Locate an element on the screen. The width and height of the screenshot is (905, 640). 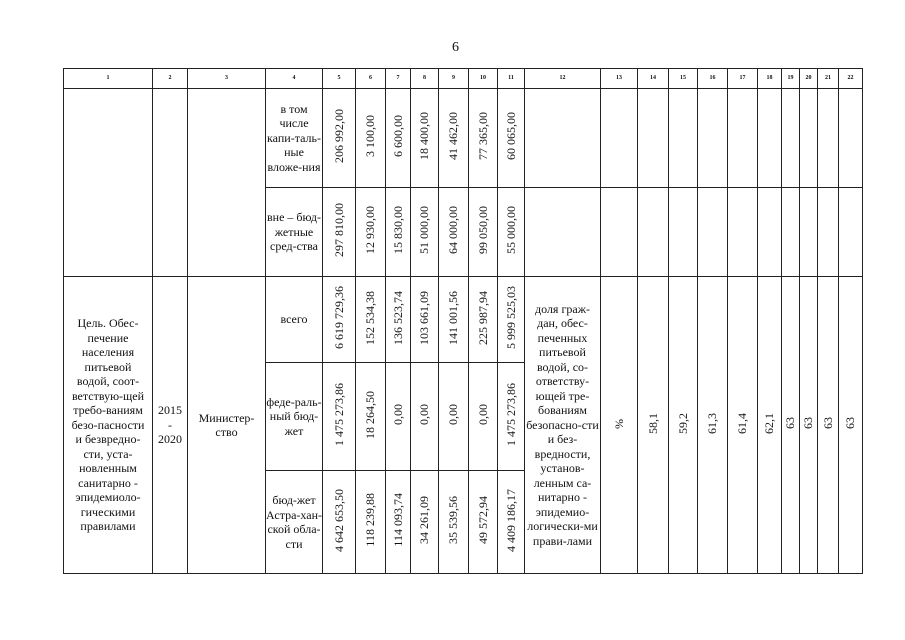
indicator-value: 58,1 is located at coordinates (653, 425).